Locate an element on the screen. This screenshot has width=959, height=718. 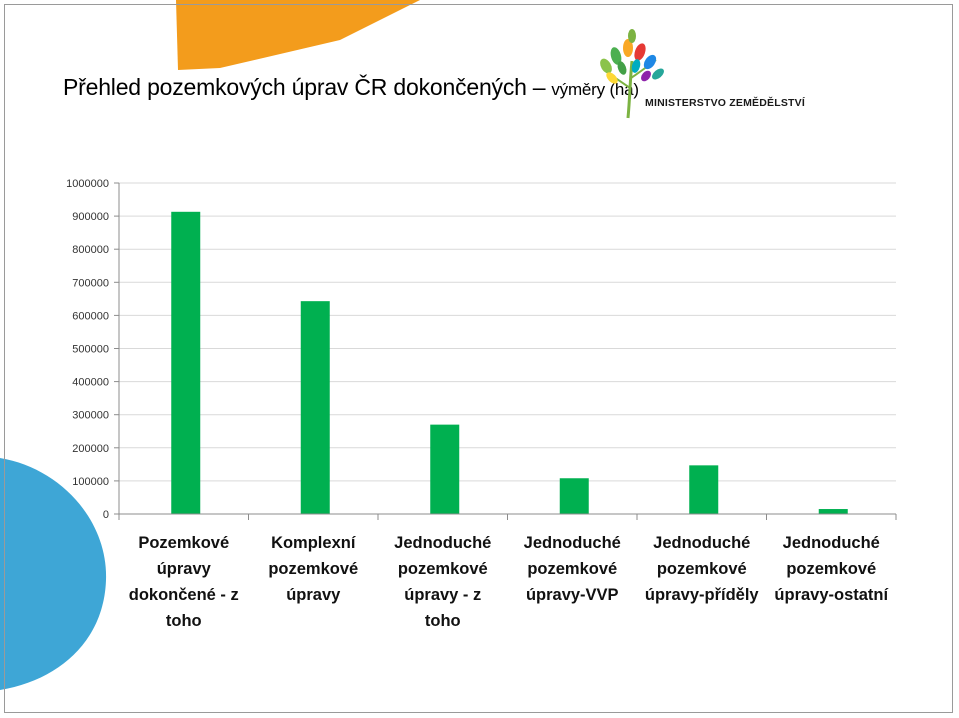
orange-swoosh-shape is located at coordinates (298, 35).